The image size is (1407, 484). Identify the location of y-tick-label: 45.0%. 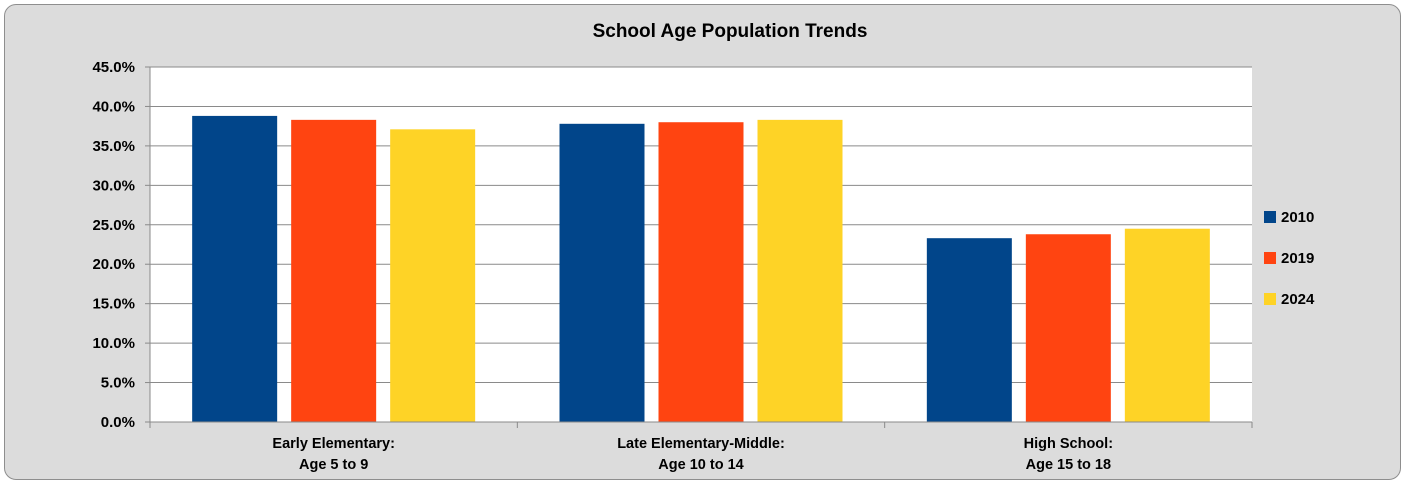
(113, 67).